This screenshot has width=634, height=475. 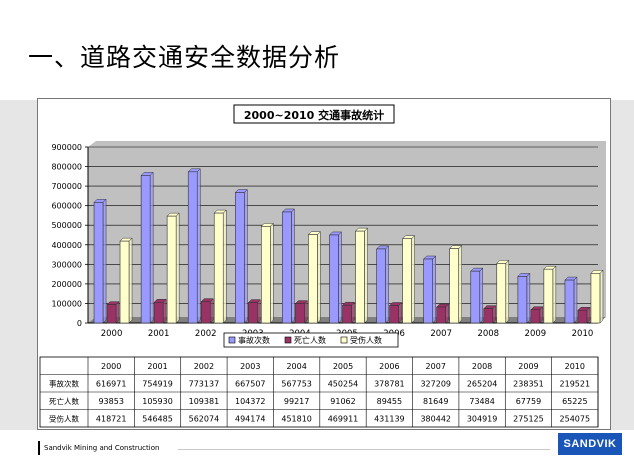 What do you see at coordinates (250, 401) in the screenshot?
I see `data-table-cell: 104372` at bounding box center [250, 401].